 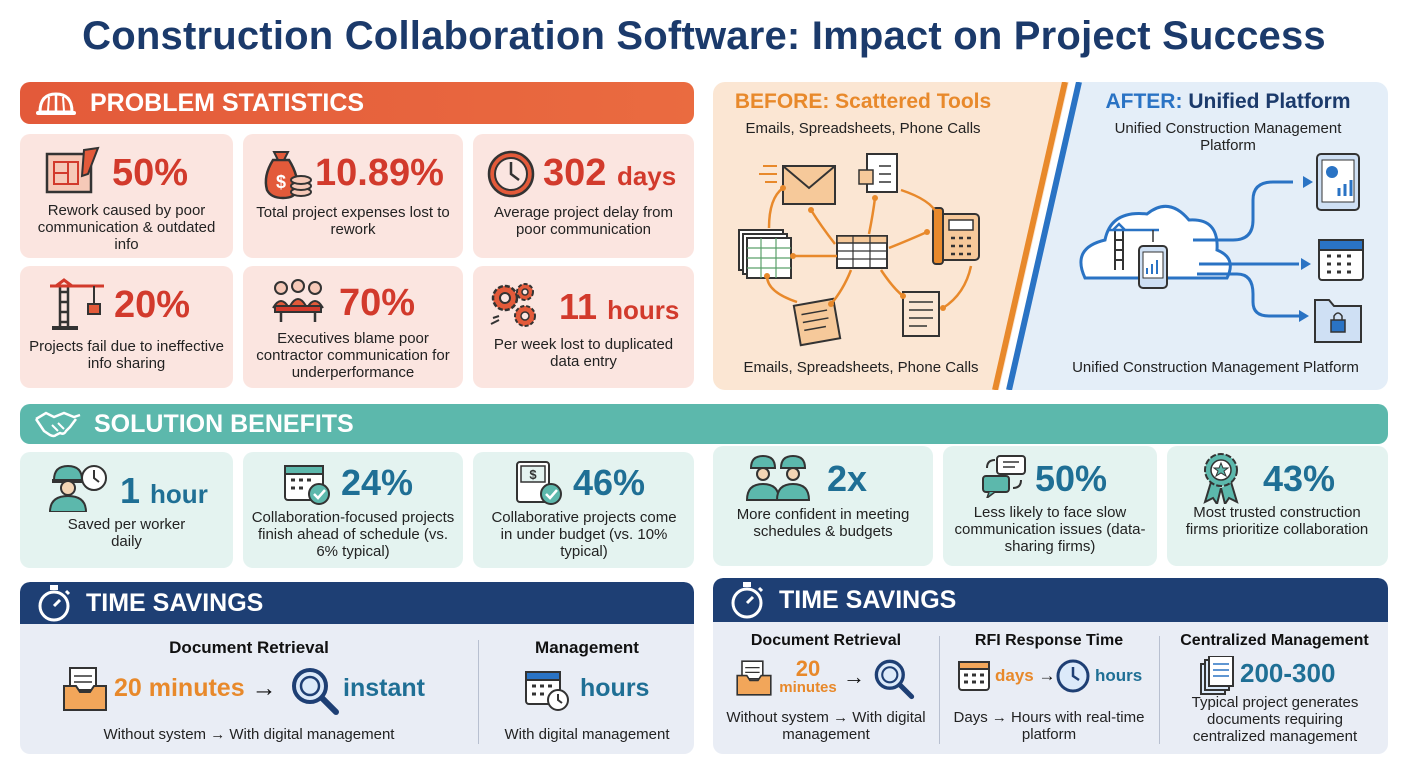 What do you see at coordinates (861, 367) in the screenshot?
I see `before-footer: Emails, Spreadsheets, Phone Calls` at bounding box center [861, 367].